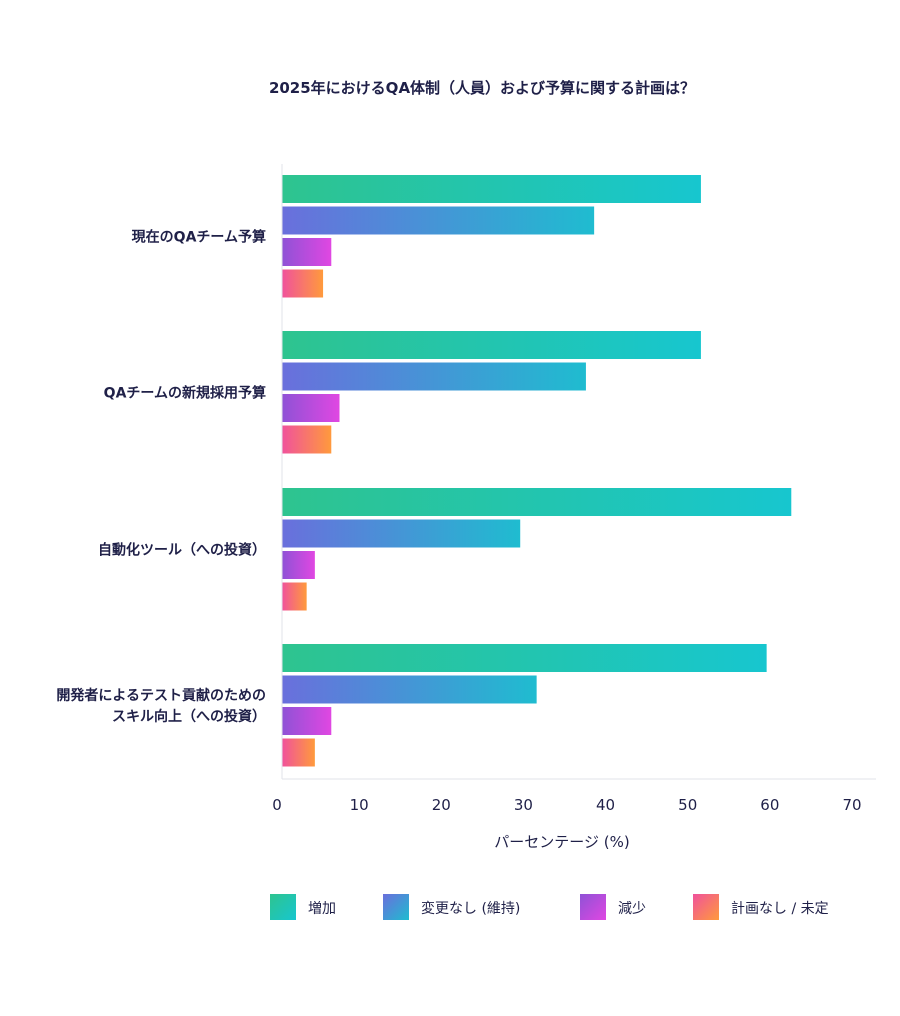 The height and width of the screenshot is (1016, 900). I want to click on category-label: 自動化ツール（への投資）, so click(182, 549).